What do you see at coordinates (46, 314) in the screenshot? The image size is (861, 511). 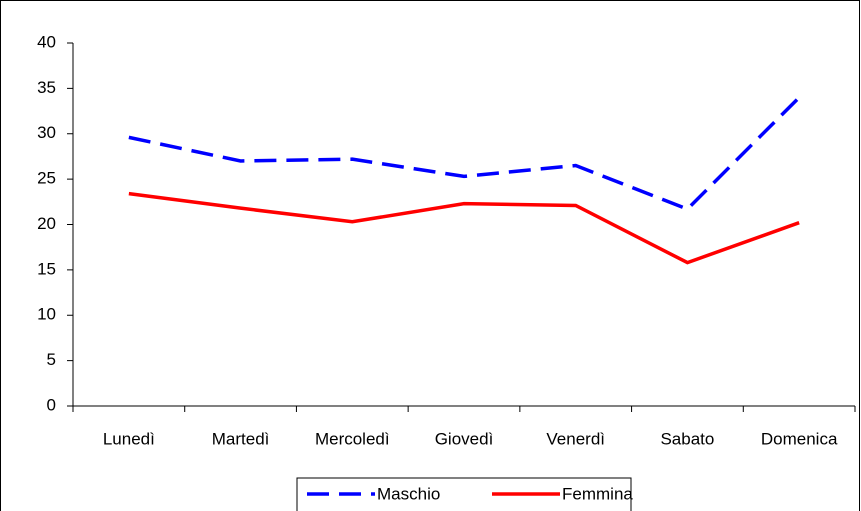 I see `y-tick-label: 10` at bounding box center [46, 314].